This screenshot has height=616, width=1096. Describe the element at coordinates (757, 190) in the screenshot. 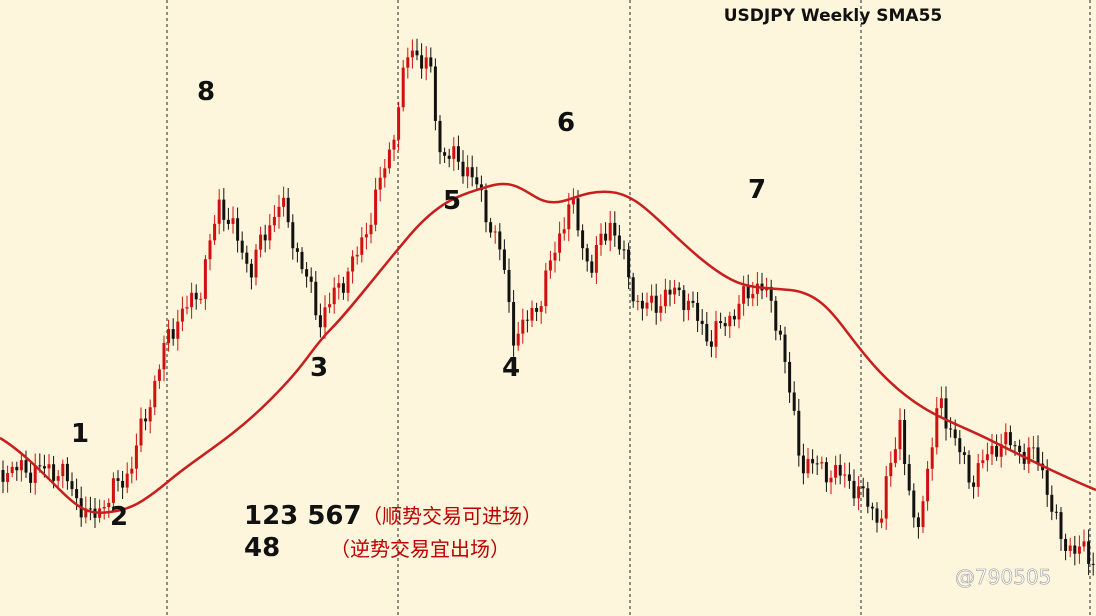

I see `annotation: 7` at that location.